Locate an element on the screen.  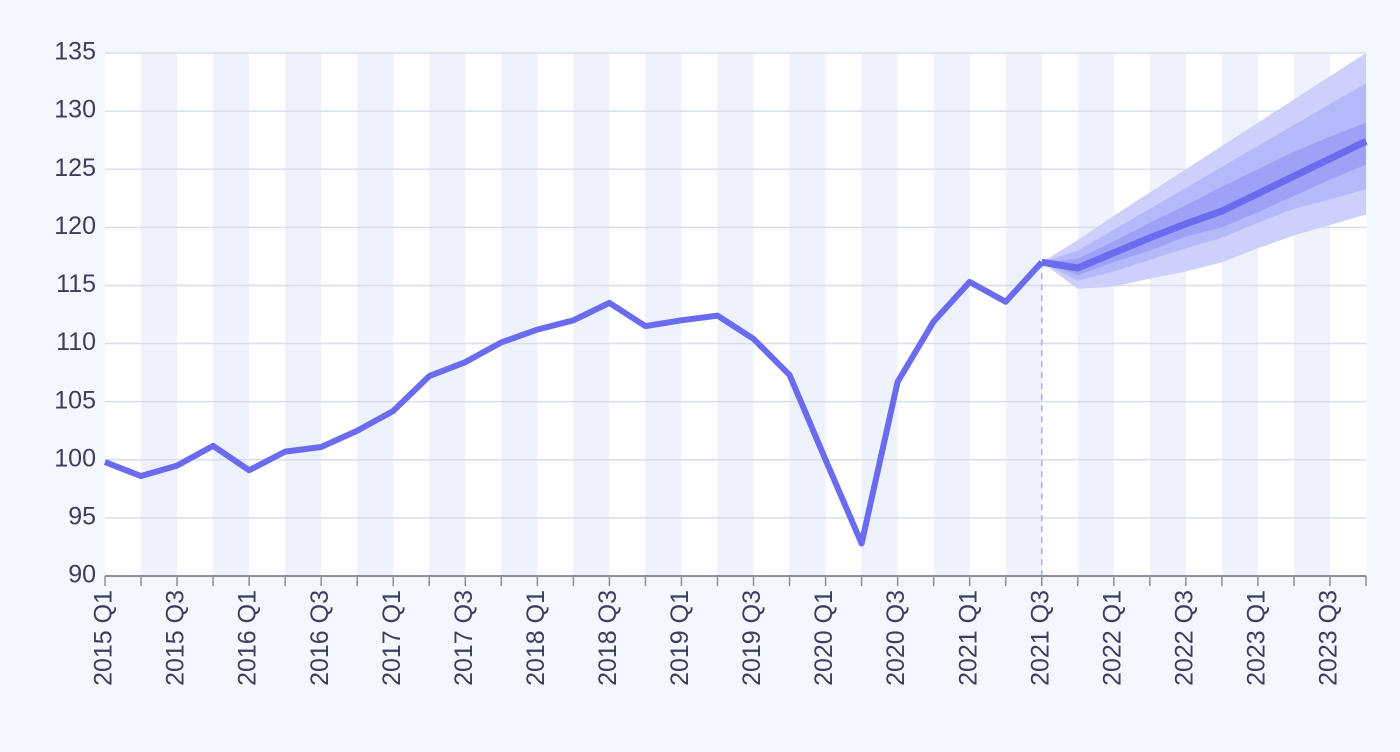
x-tick-label: 2021 Q1 is located at coordinates (968, 638).